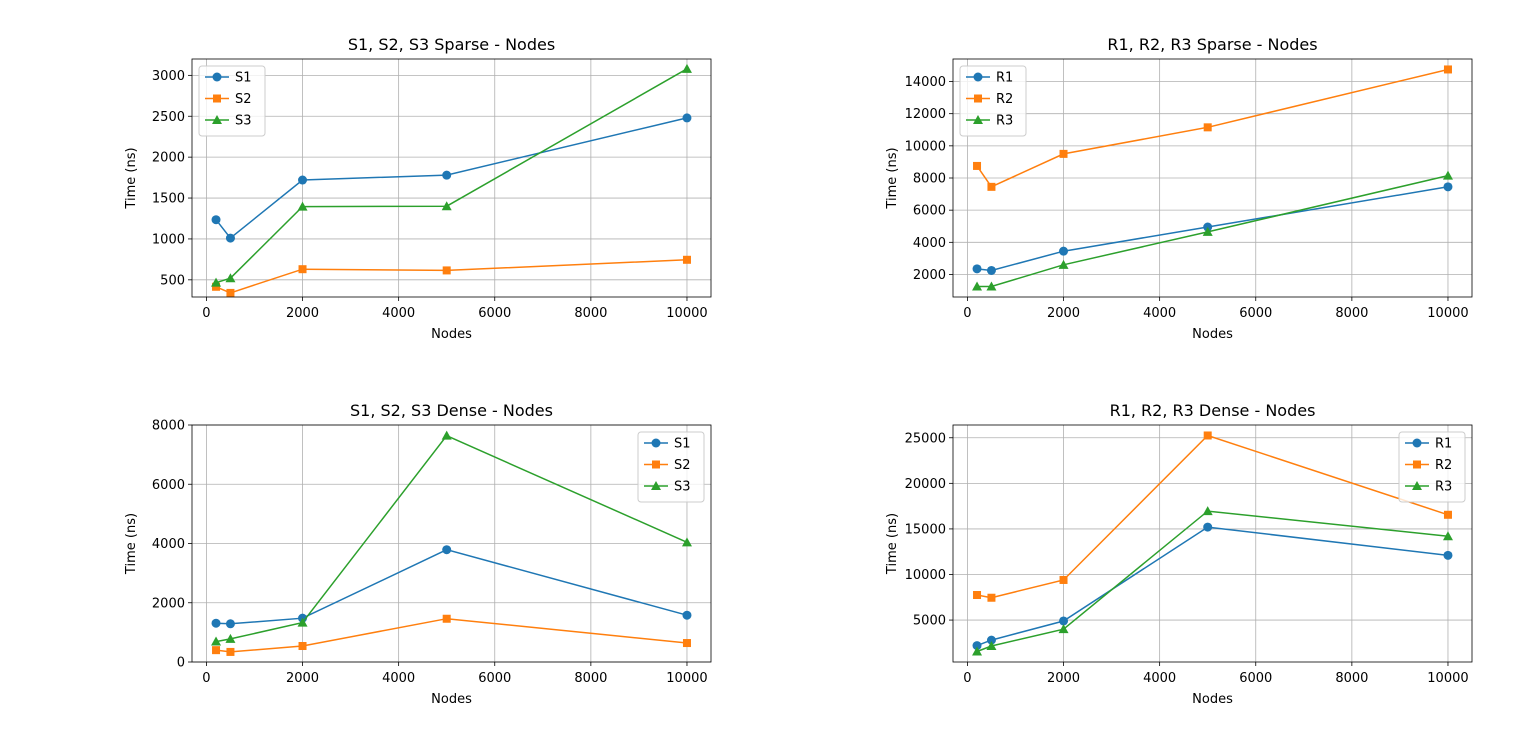  What do you see at coordinates (1443, 465) in the screenshot?
I see `chart-4-legend-label-R2: R2` at bounding box center [1443, 465].